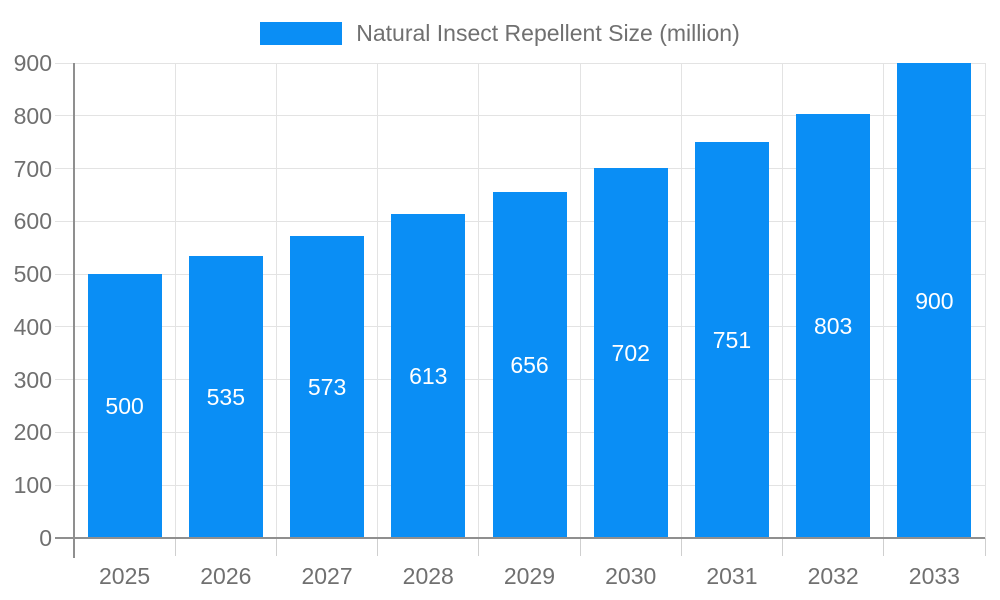  I want to click on bar-value-label: 702, so click(630, 352).